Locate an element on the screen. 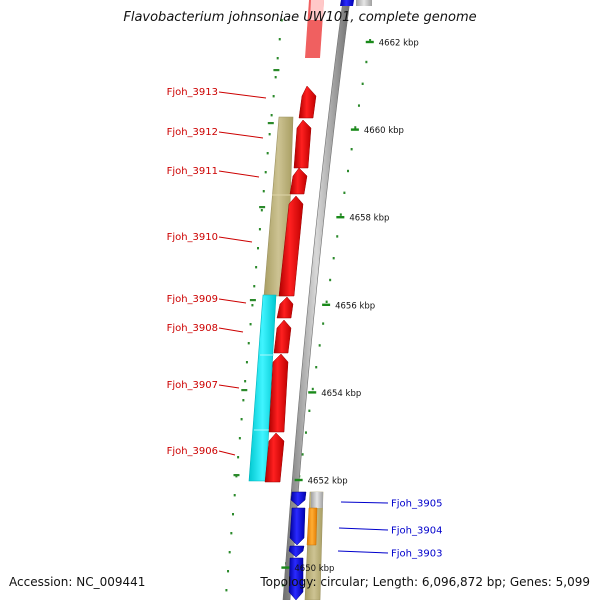  gene-label: Fjoh_3913 is located at coordinates (192, 92).